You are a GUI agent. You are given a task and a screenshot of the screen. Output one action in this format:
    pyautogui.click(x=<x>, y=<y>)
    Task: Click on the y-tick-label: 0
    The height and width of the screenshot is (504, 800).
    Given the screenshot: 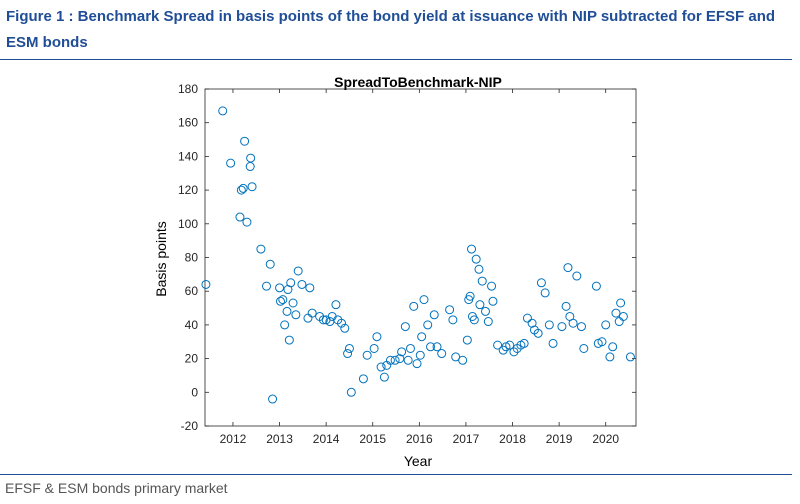 What is the action you would take?
    pyautogui.click(x=194, y=392)
    